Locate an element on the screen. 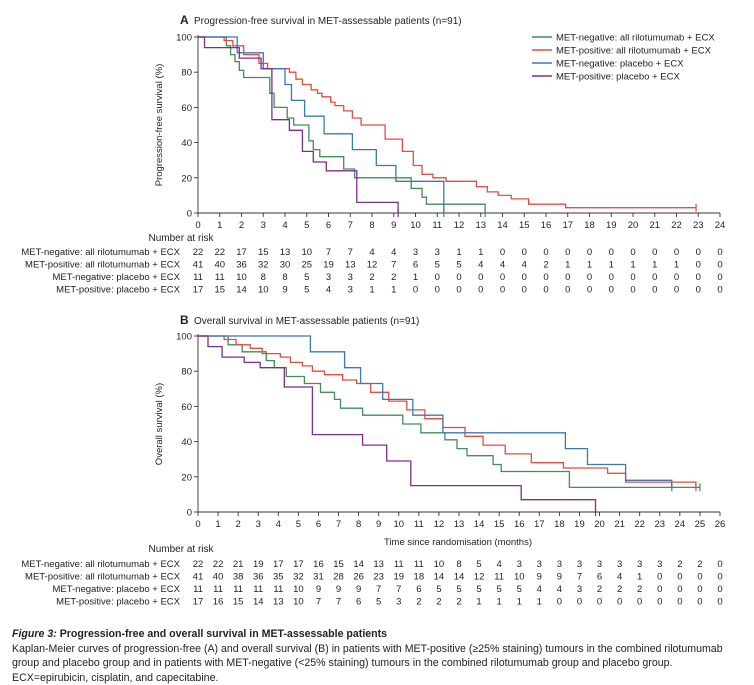 Image resolution: width=754 pixels, height=685 pixels. x-tick-label: 18 is located at coordinates (559, 524).